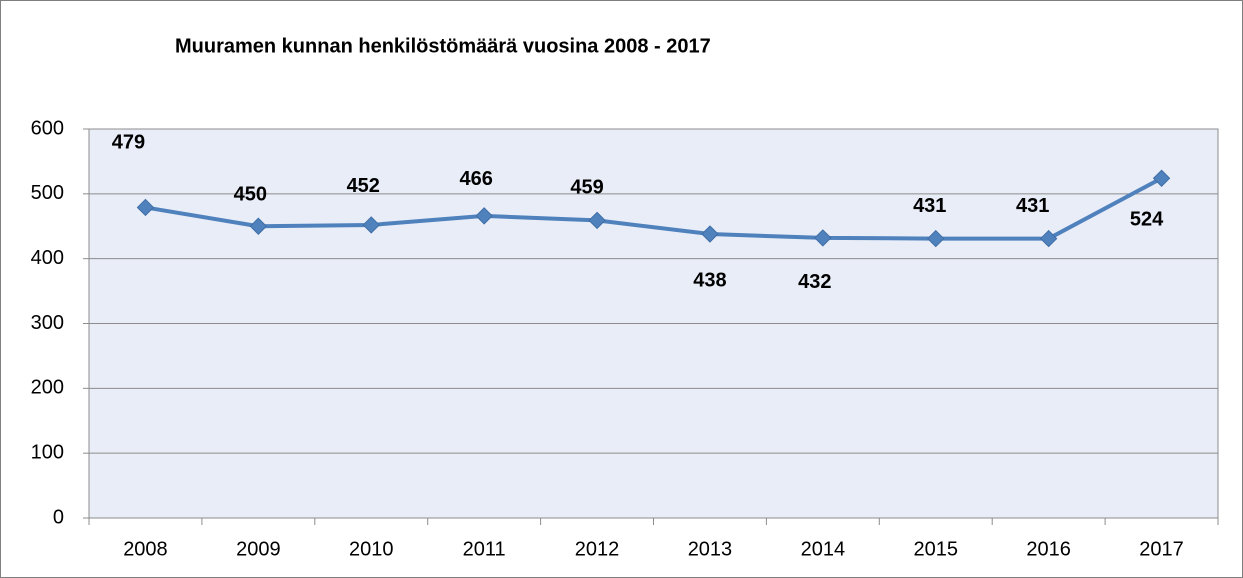  What do you see at coordinates (823, 549) in the screenshot?
I see `x-tick-label: 2014` at bounding box center [823, 549].